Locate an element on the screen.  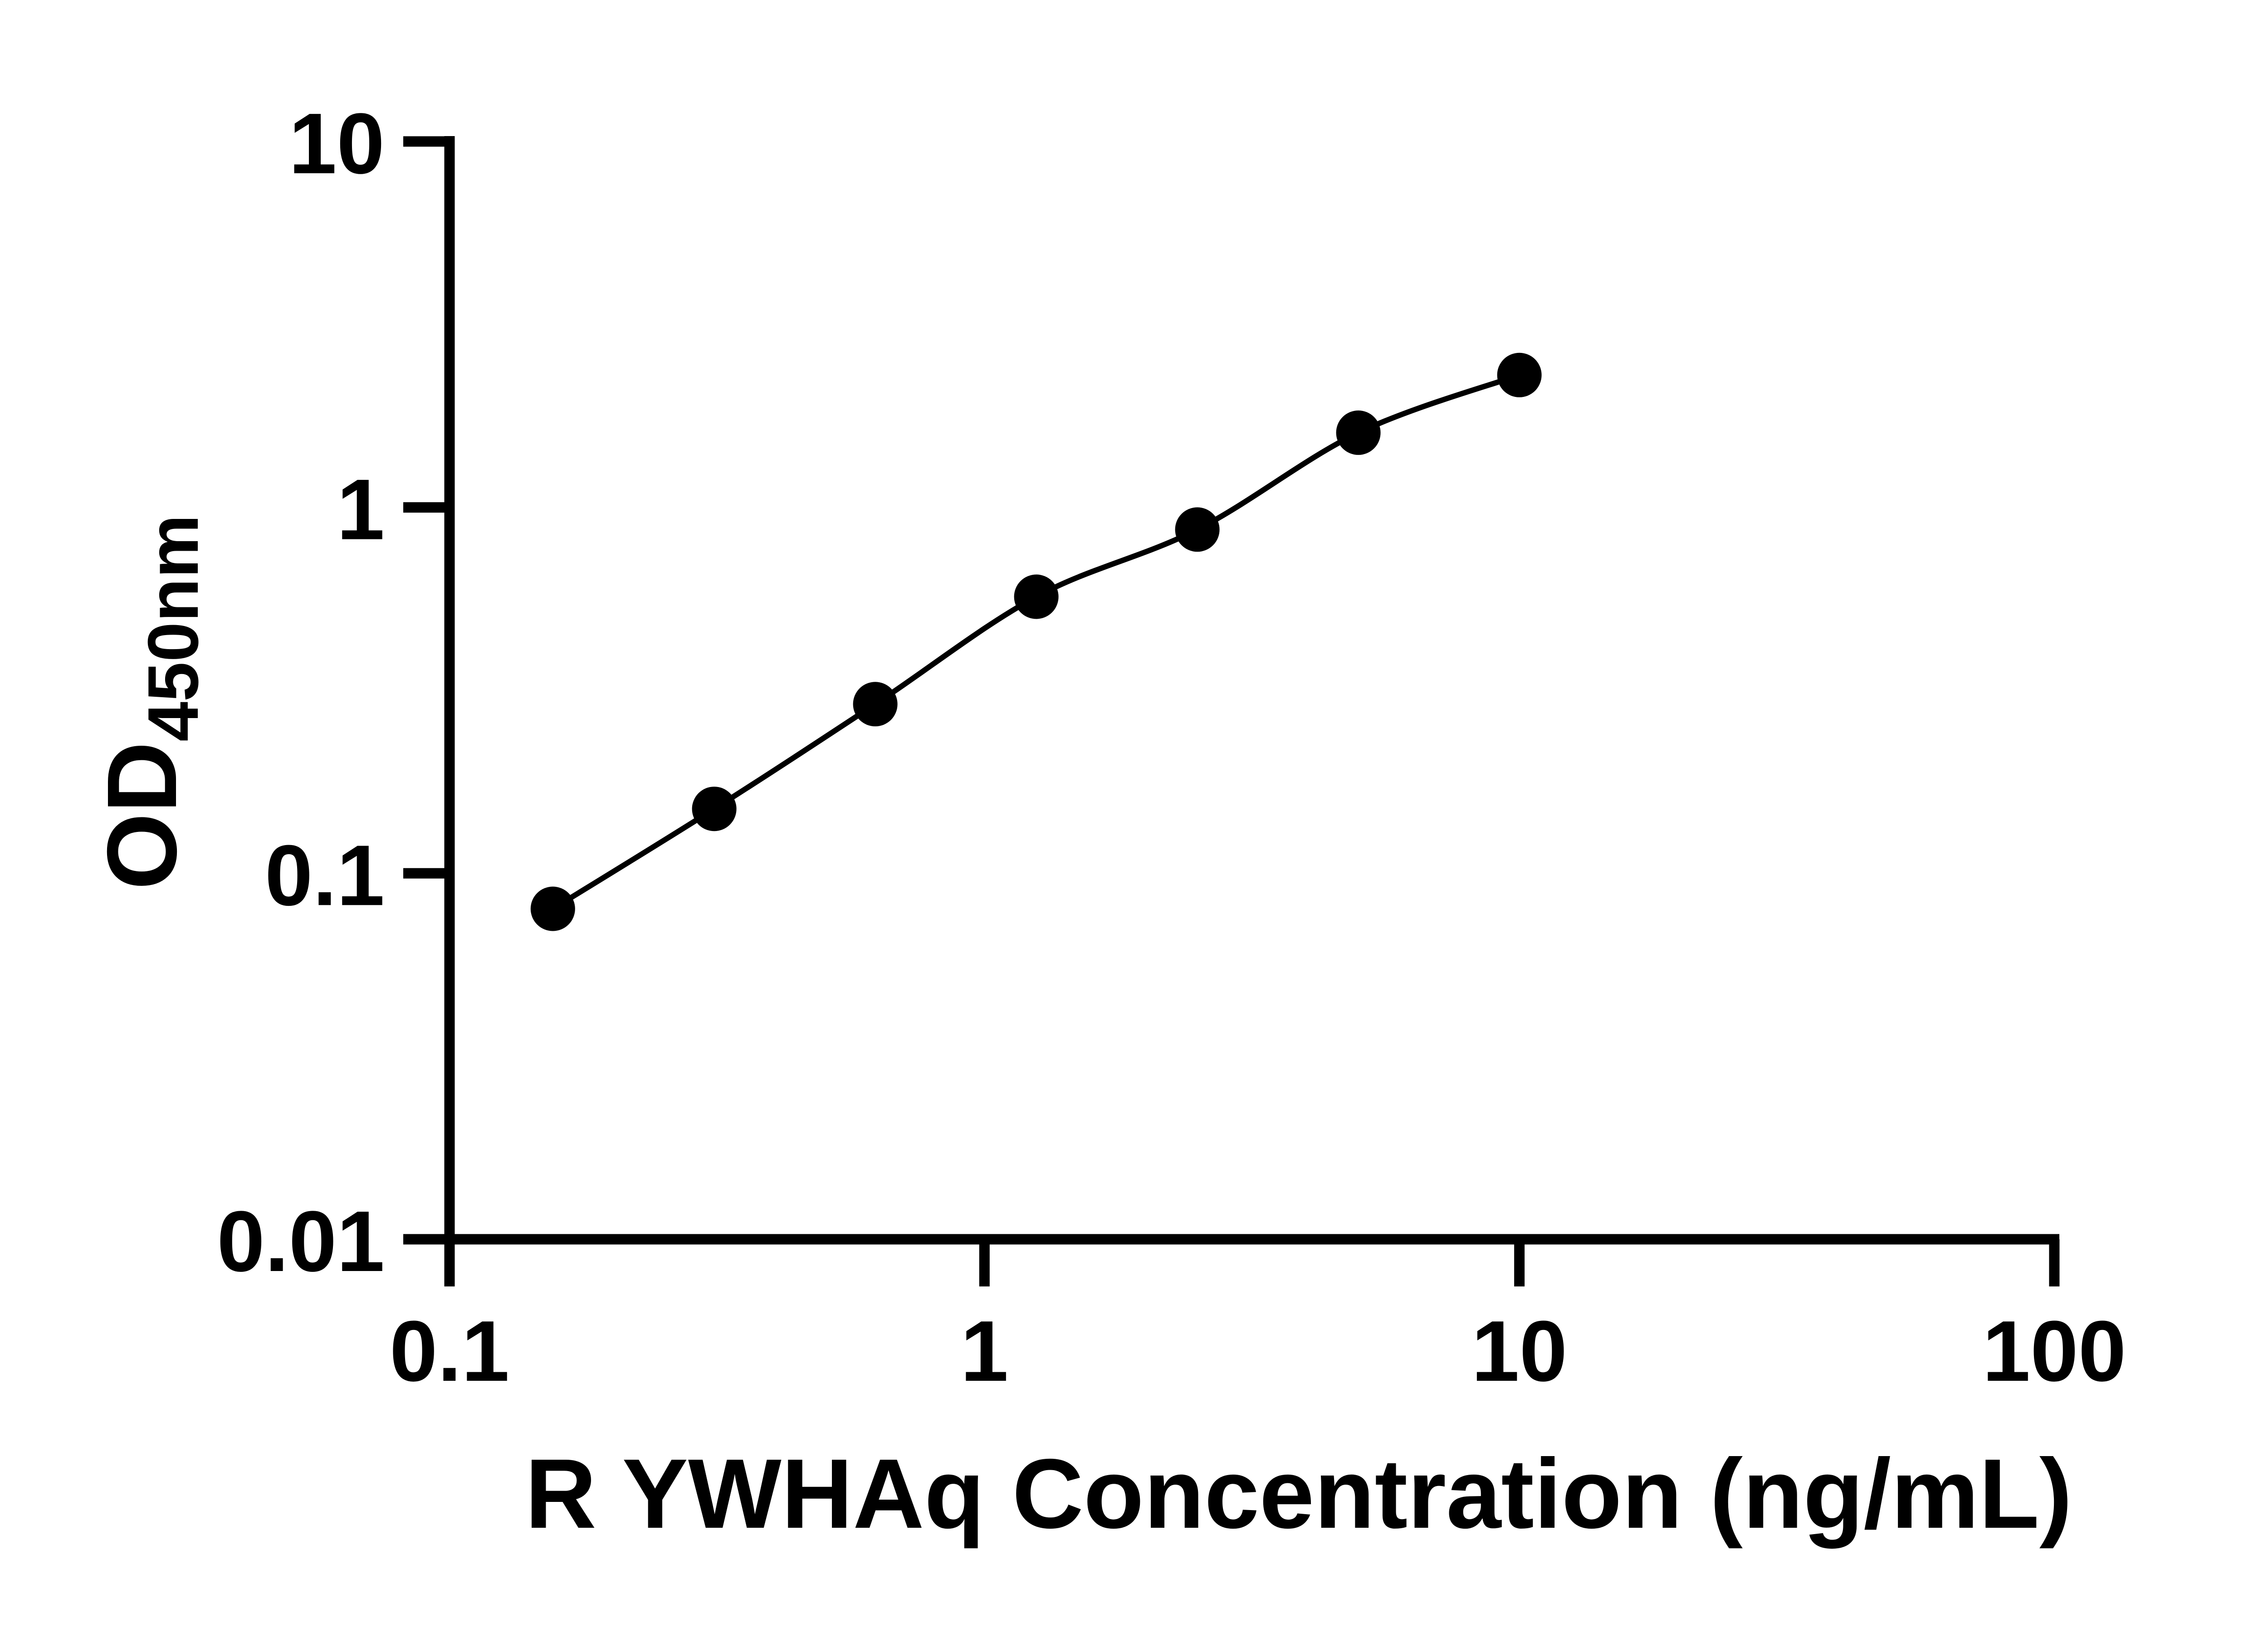
y-tick-label-1: 1 is located at coordinates (361, 510).